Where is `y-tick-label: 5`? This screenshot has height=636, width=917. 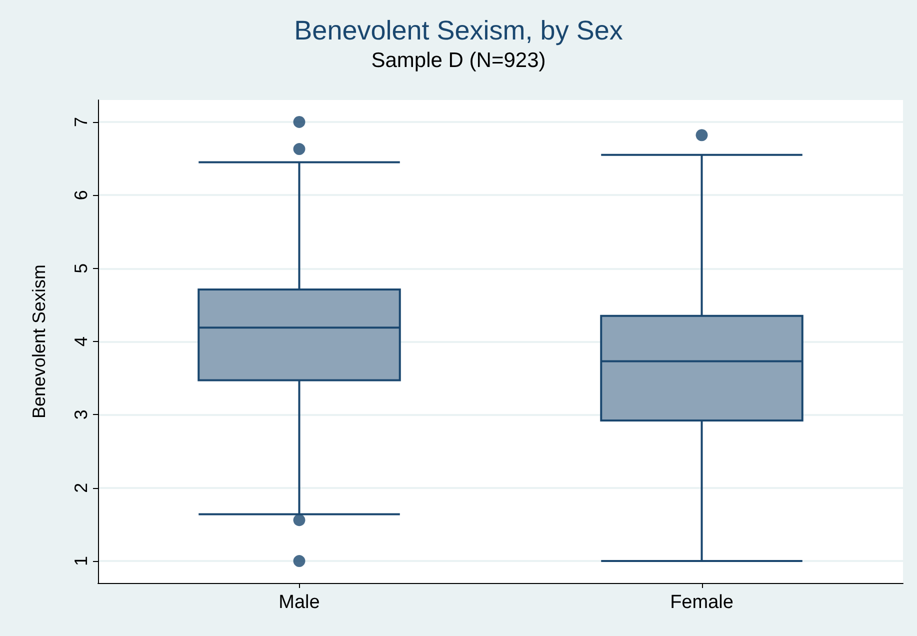
y-tick-label: 5 is located at coordinates (81, 268).